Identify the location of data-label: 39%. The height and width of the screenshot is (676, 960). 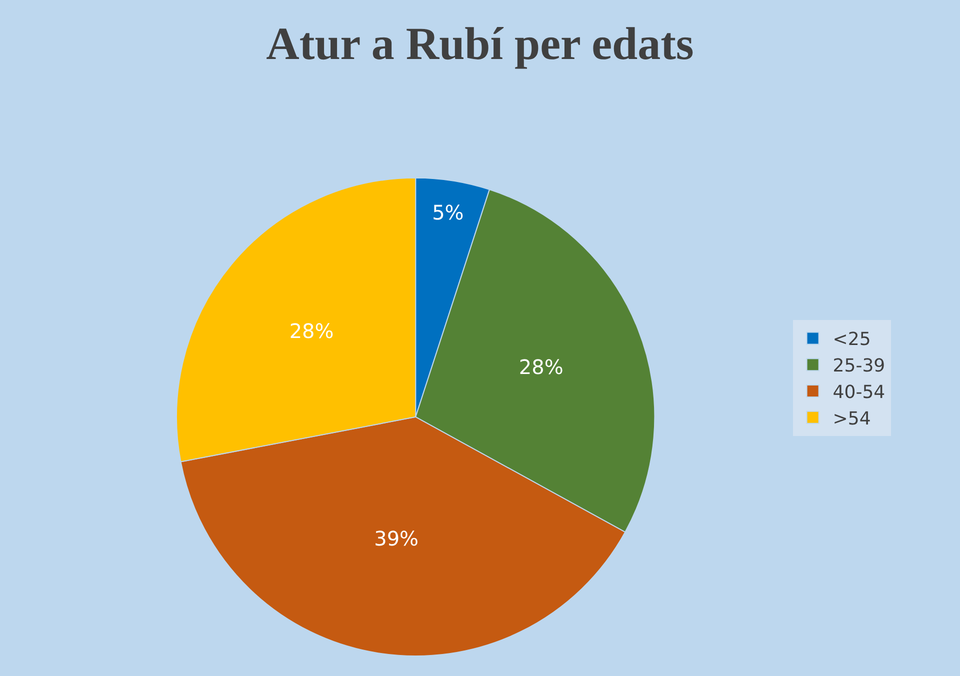
(396, 538).